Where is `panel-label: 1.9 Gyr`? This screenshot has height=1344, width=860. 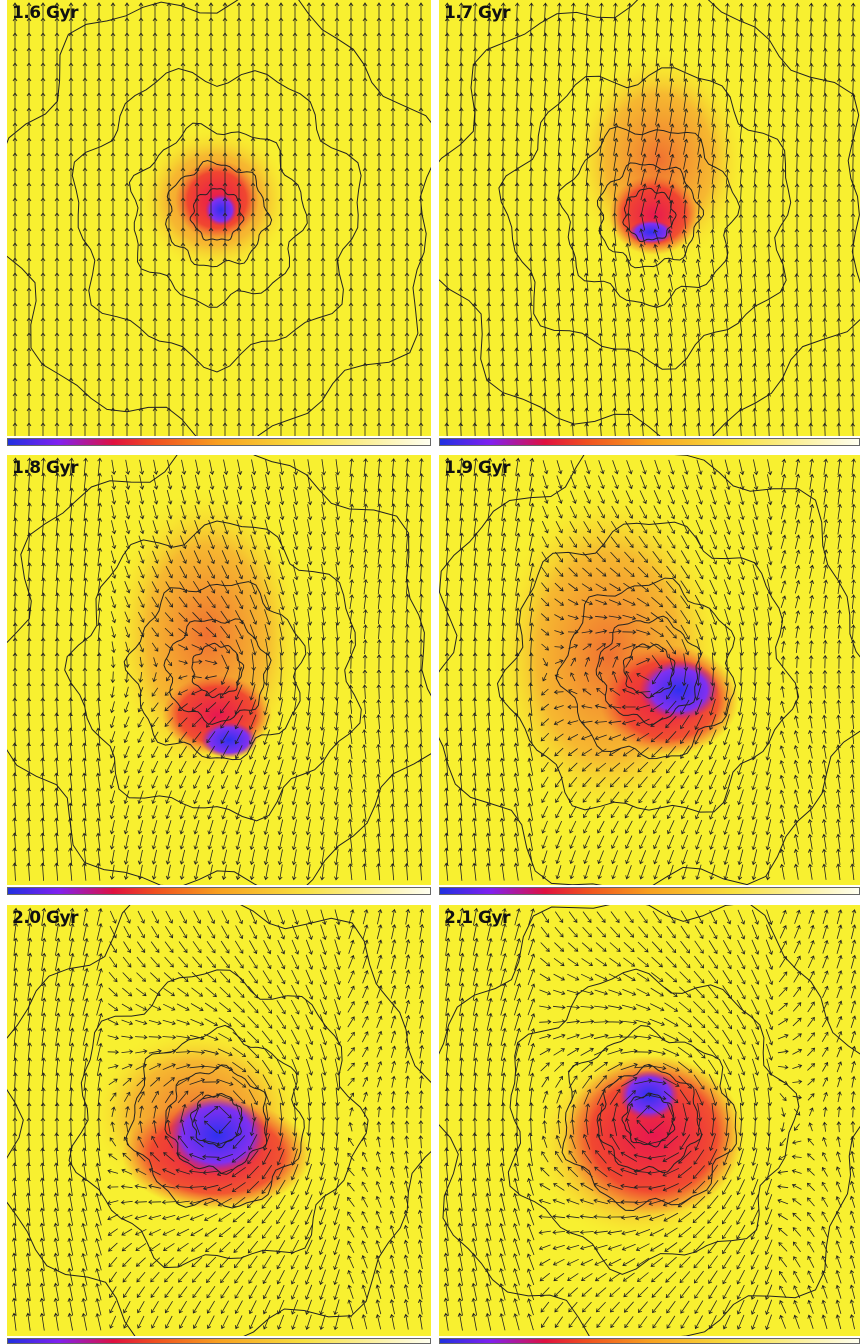 panel-label: 1.9 Gyr is located at coordinates (477, 468).